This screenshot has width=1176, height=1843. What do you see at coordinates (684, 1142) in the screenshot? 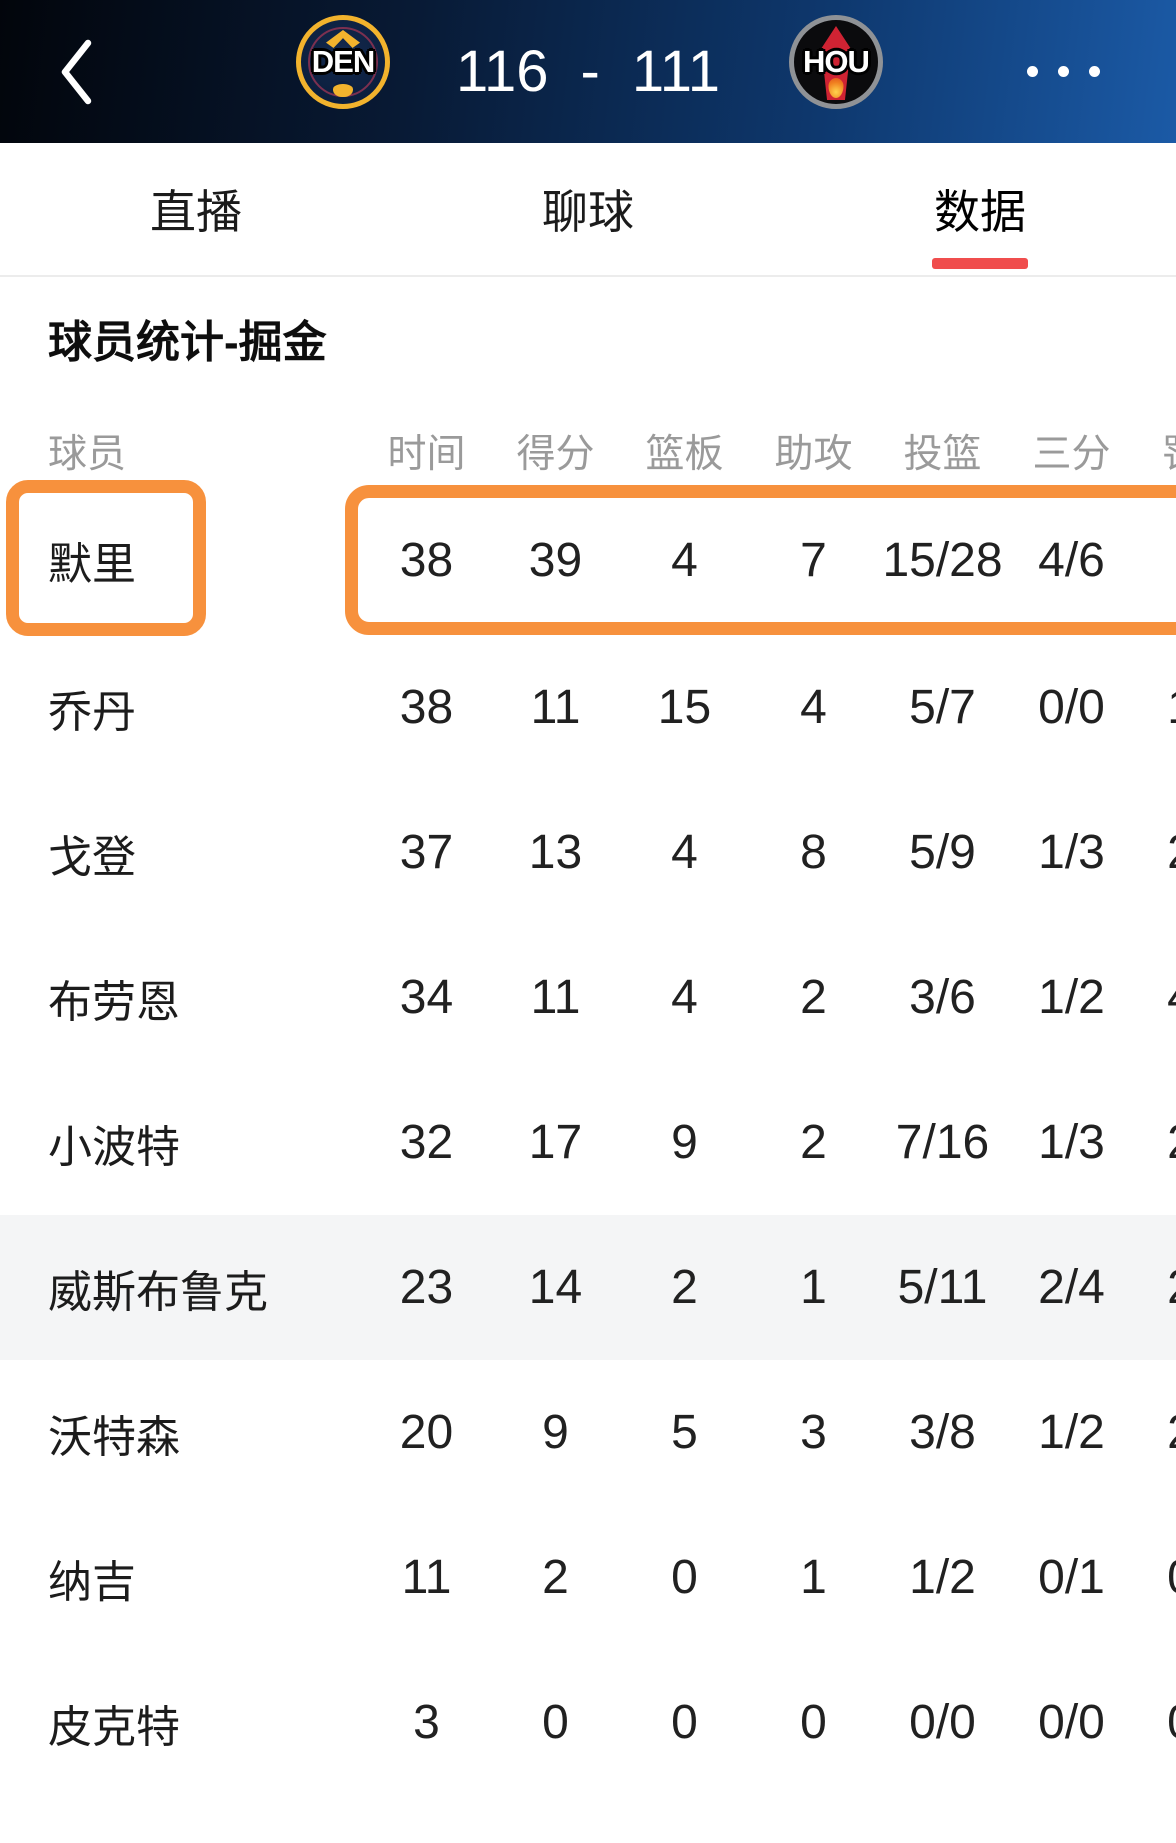
I see `stat-reb: 9` at bounding box center [684, 1142].